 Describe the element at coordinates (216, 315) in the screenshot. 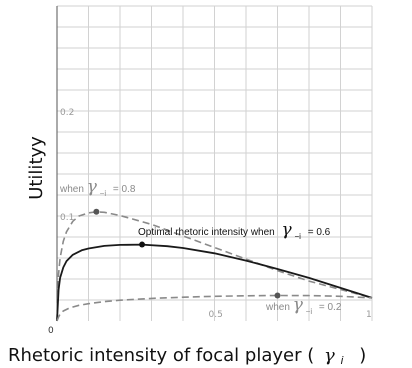

I see `x-tick-label: 0.5` at that location.